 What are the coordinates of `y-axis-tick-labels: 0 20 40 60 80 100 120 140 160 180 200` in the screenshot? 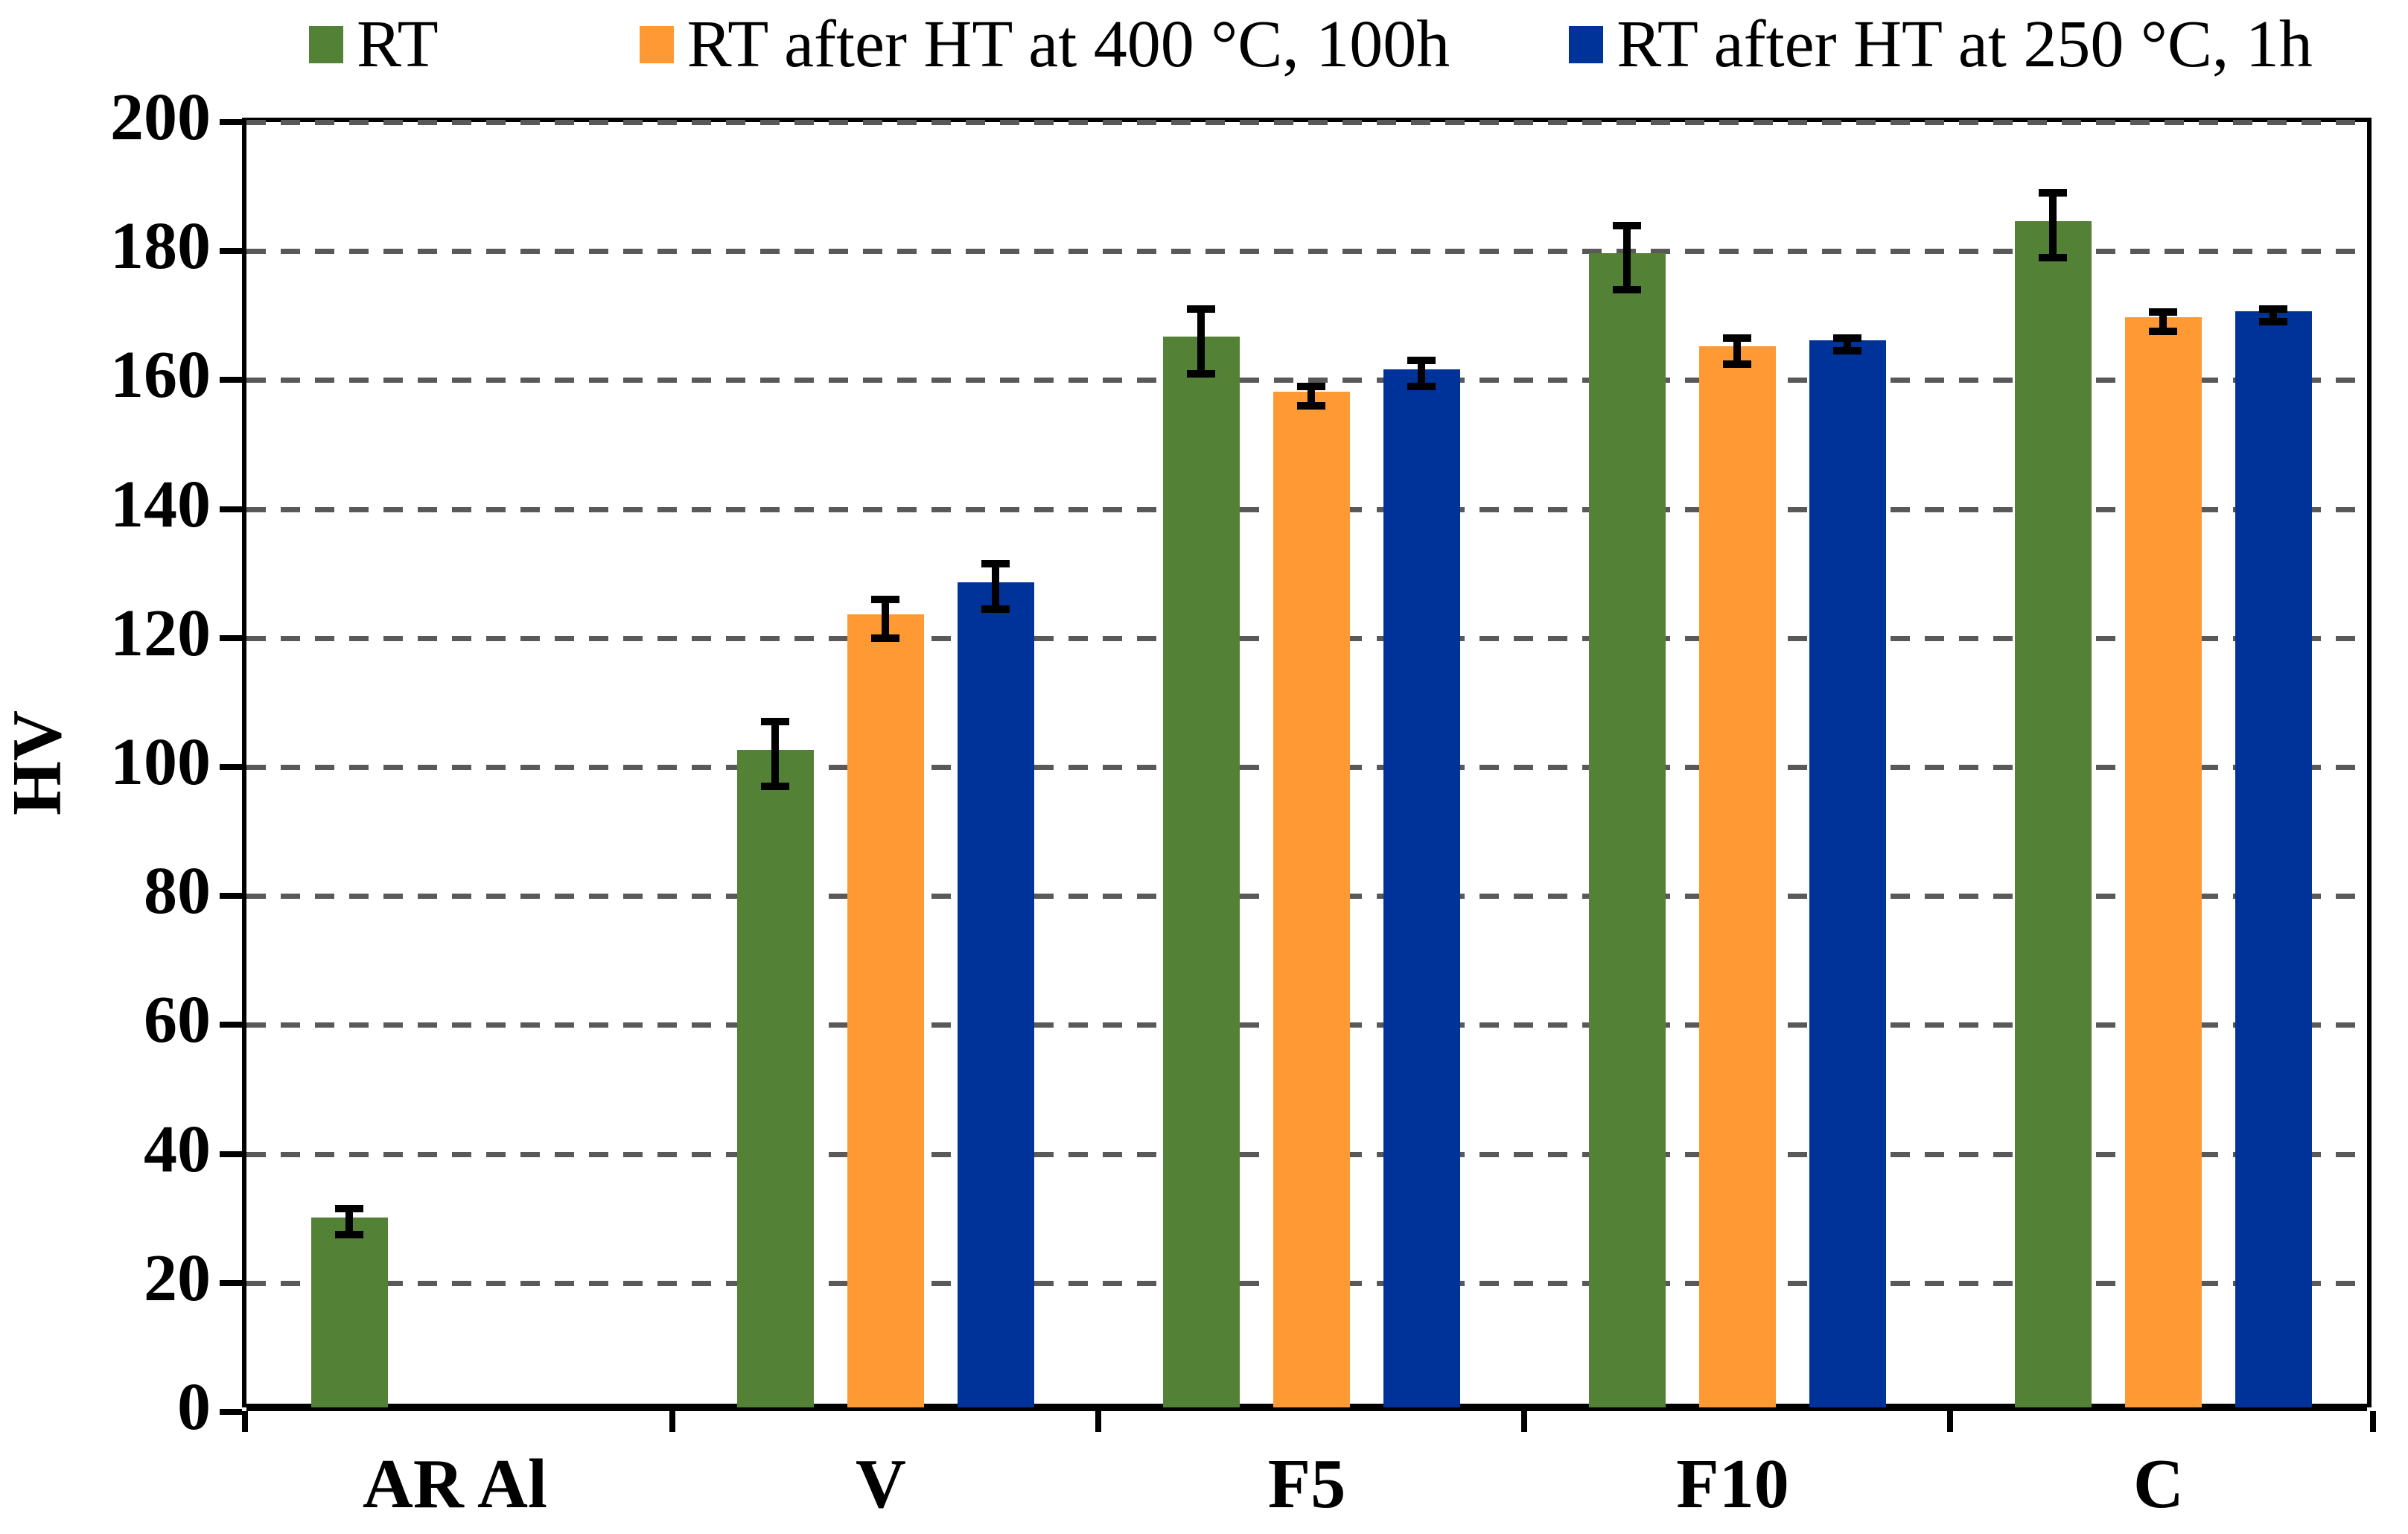 It's located at (105, 762).